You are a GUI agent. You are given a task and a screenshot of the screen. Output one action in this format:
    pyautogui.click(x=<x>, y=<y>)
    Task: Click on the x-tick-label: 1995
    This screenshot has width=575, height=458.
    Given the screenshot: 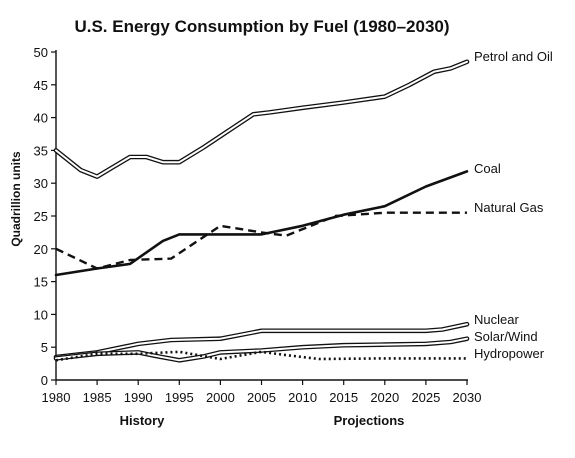 What is the action you would take?
    pyautogui.click(x=179, y=397)
    